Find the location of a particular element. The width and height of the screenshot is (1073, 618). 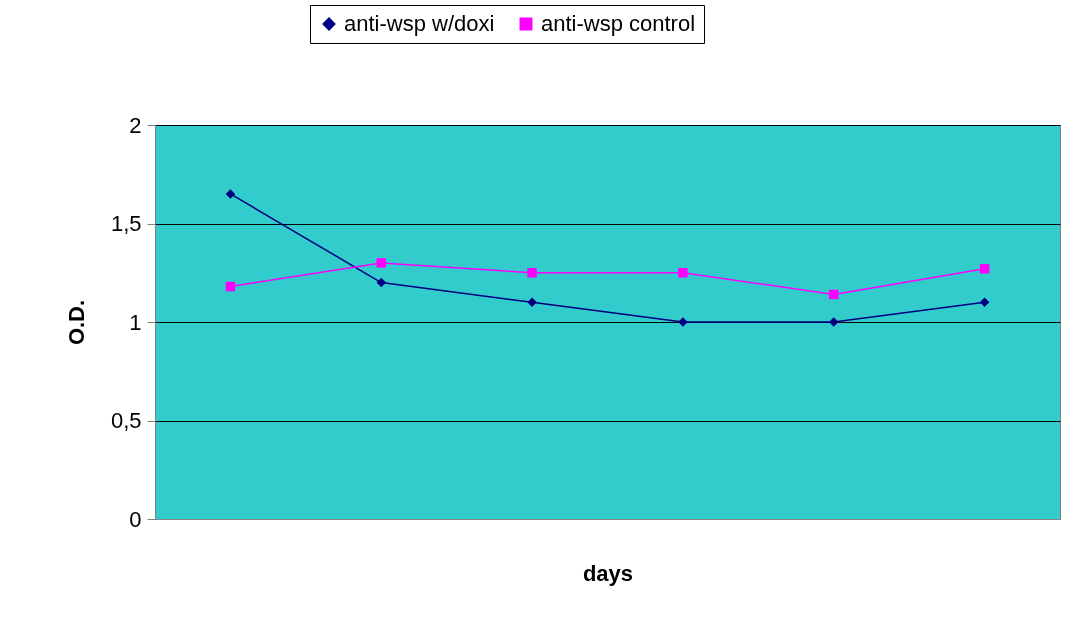

y-tick-label: 1,5 is located at coordinates (126, 223).